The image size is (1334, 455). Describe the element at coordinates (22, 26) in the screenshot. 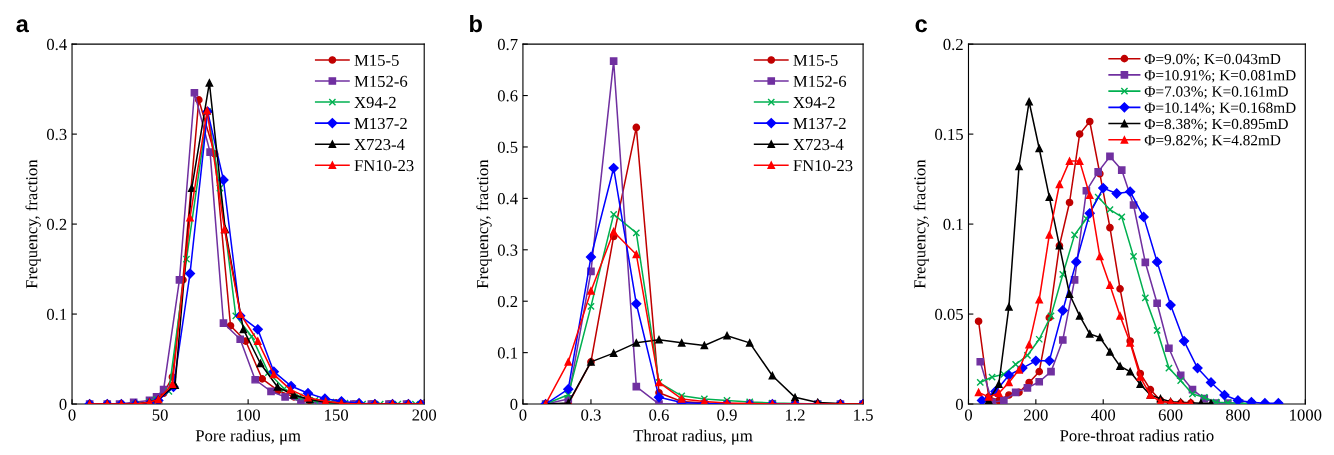

I see `chart-title: a` at that location.